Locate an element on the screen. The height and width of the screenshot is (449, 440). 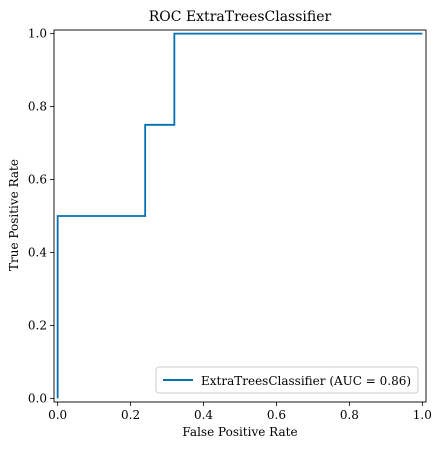
y-tick-label-3: 0.6 is located at coordinates (37, 180).